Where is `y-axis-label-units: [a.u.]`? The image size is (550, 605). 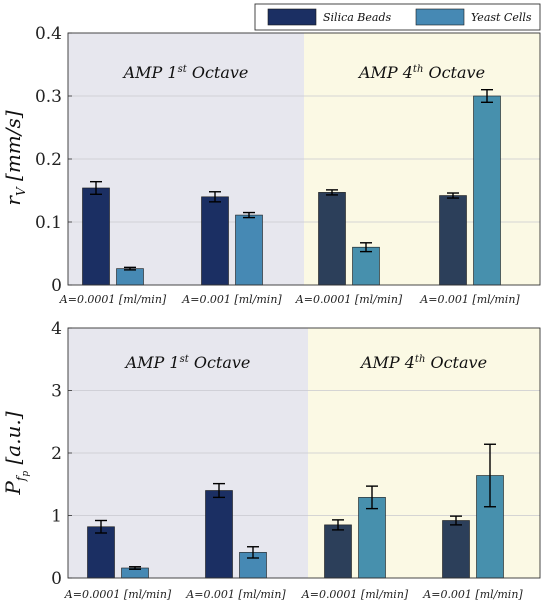 y-axis-label-units: [a.u.] is located at coordinates (13, 441).